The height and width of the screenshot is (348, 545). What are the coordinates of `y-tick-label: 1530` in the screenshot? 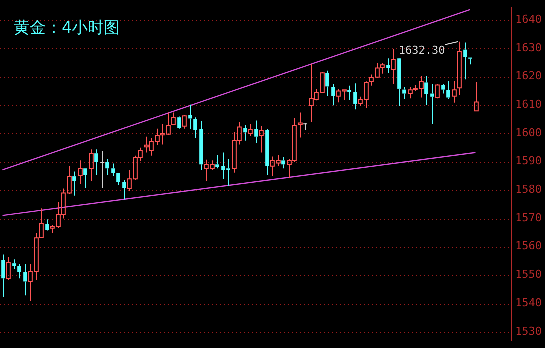 It's located at (529, 331).